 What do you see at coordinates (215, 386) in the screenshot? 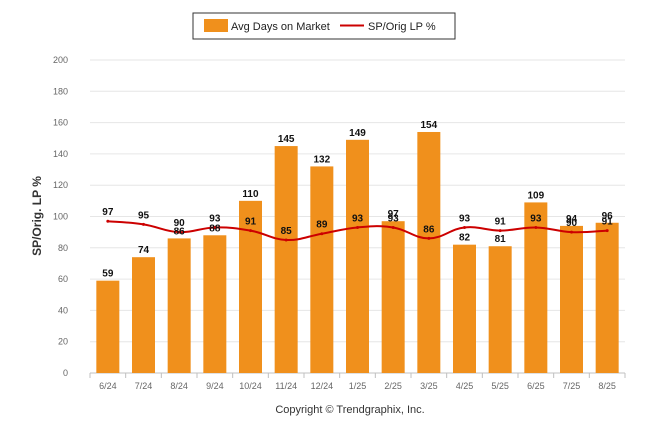
I see `x-tick-label: 9/24` at bounding box center [215, 386].